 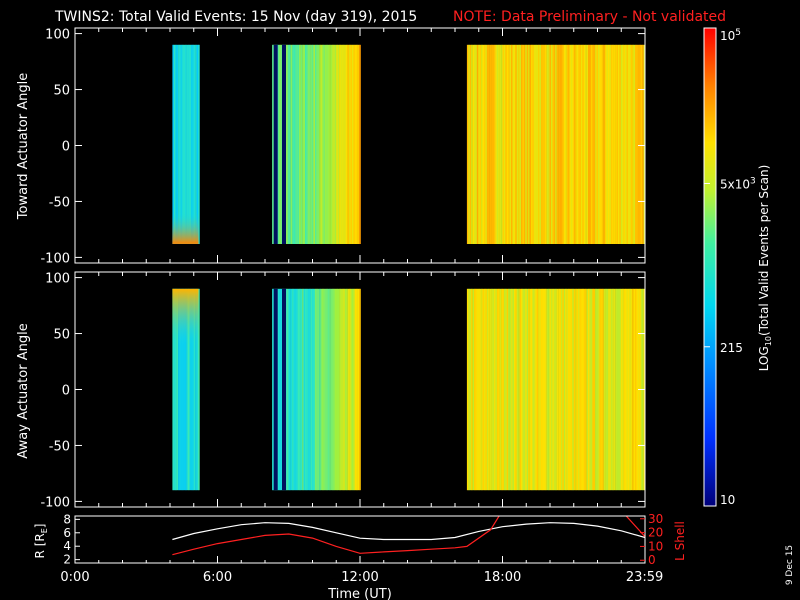 I want to click on colorbar-label: LOG10(Total Valid Events per Scan), so click(x=765, y=268).